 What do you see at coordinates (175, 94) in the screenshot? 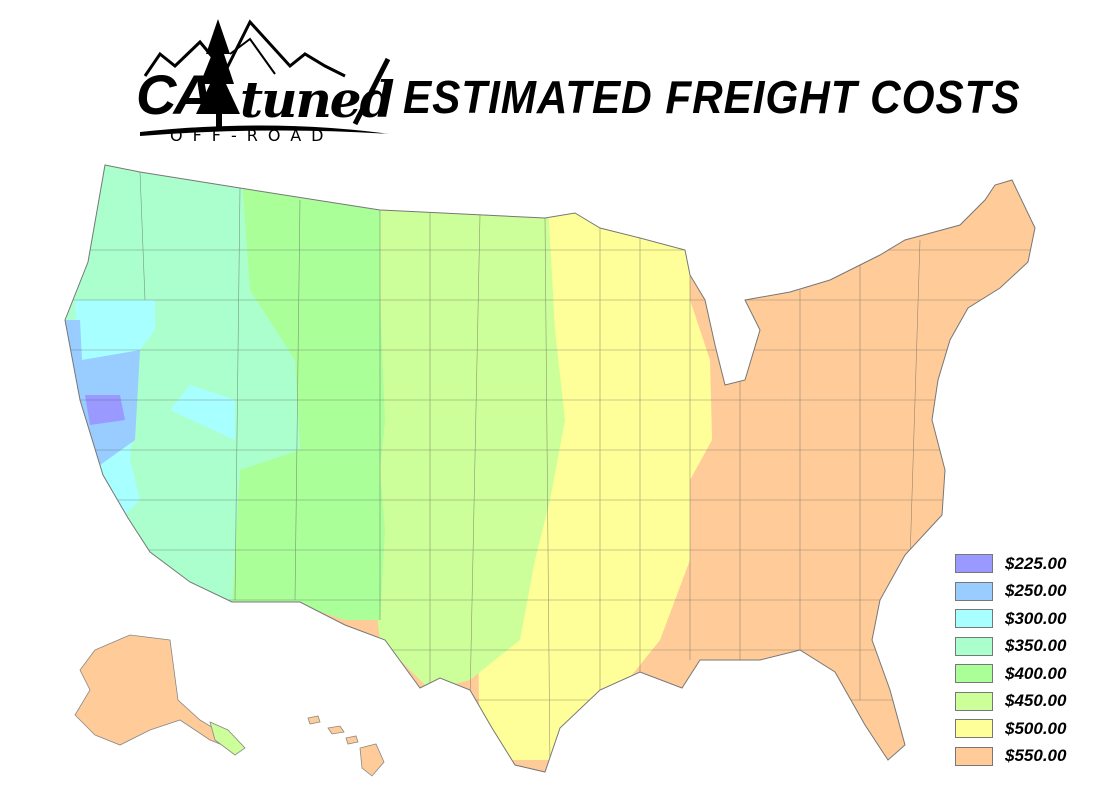
I see `logo-text-ca: CA` at bounding box center [175, 94].